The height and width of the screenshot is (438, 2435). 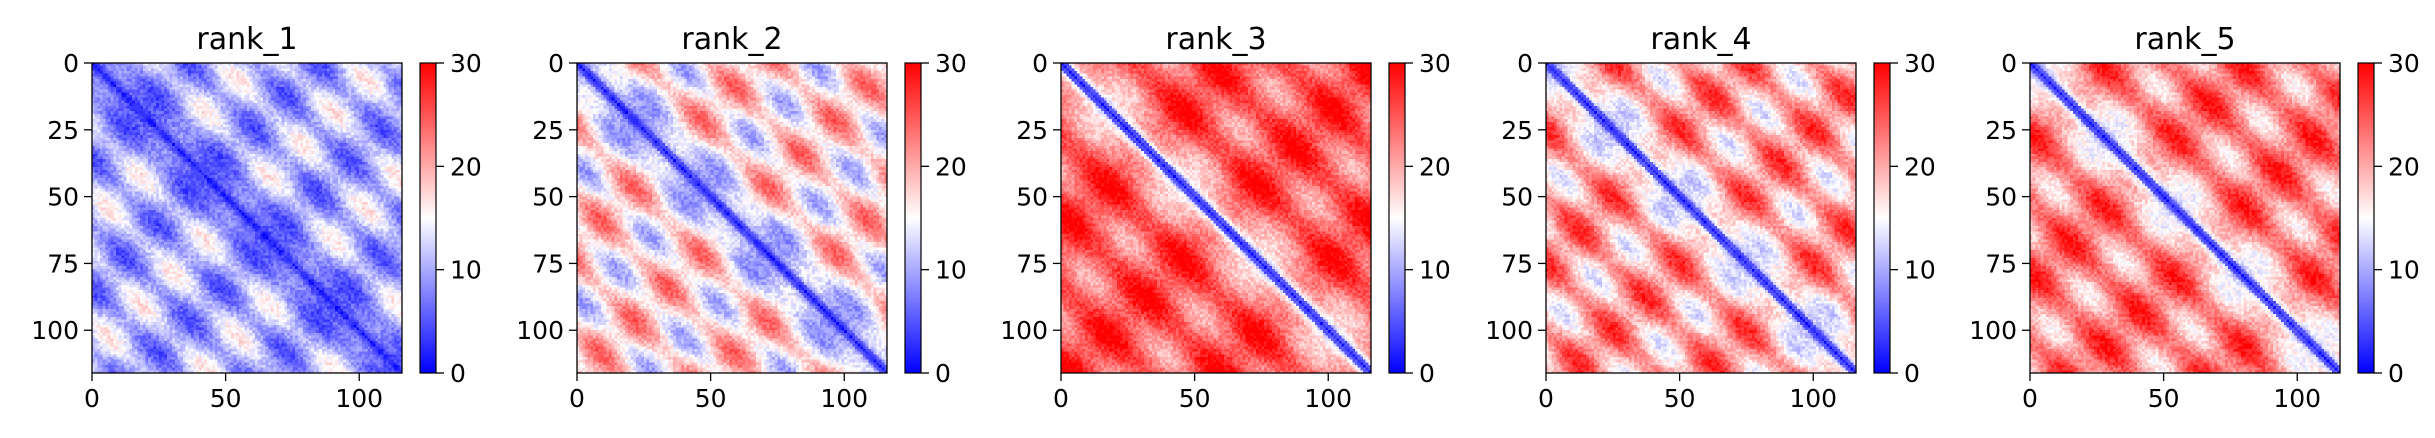 What do you see at coordinates (246, 39) in the screenshot?
I see `panel-title: rank_1` at bounding box center [246, 39].